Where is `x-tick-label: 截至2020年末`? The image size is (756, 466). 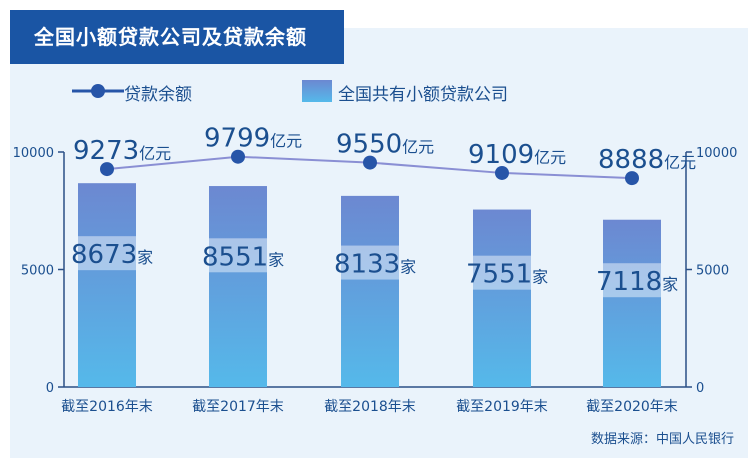 x-tick-label: 截至2020年末 is located at coordinates (632, 407).